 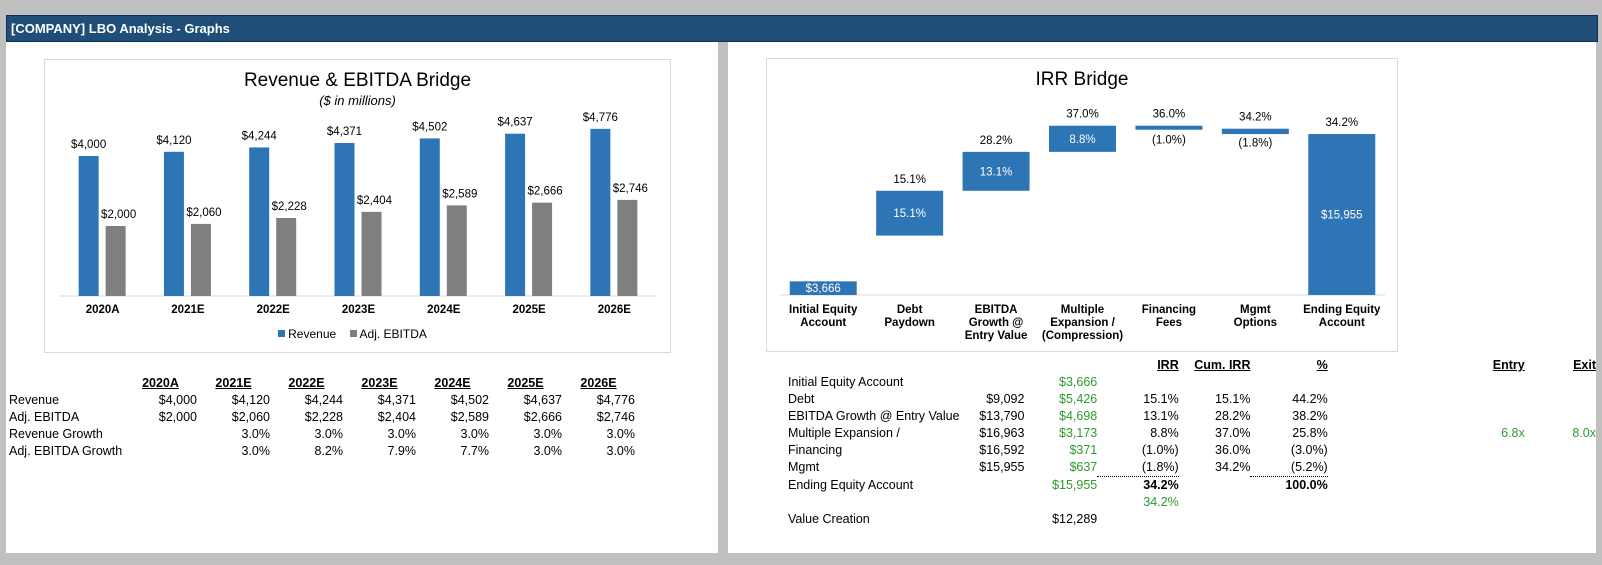 I want to click on row-label: Debt, so click(x=801, y=399).